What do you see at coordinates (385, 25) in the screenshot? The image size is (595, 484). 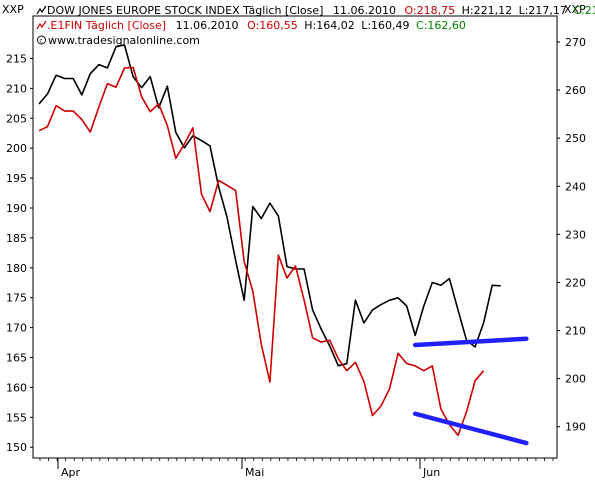 I see `legend-low: L:160,49` at bounding box center [385, 25].